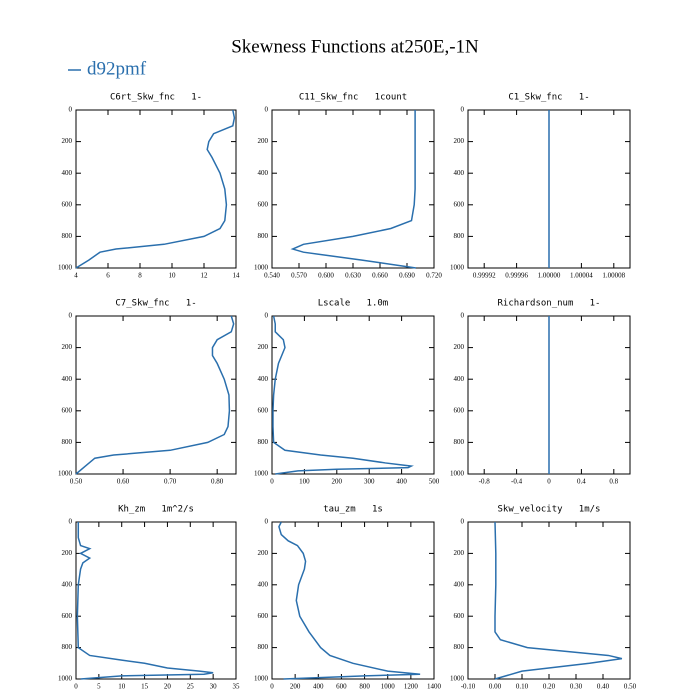  What do you see at coordinates (205, 276) in the screenshot?
I see `x-tick-label: 12` at bounding box center [205, 276].